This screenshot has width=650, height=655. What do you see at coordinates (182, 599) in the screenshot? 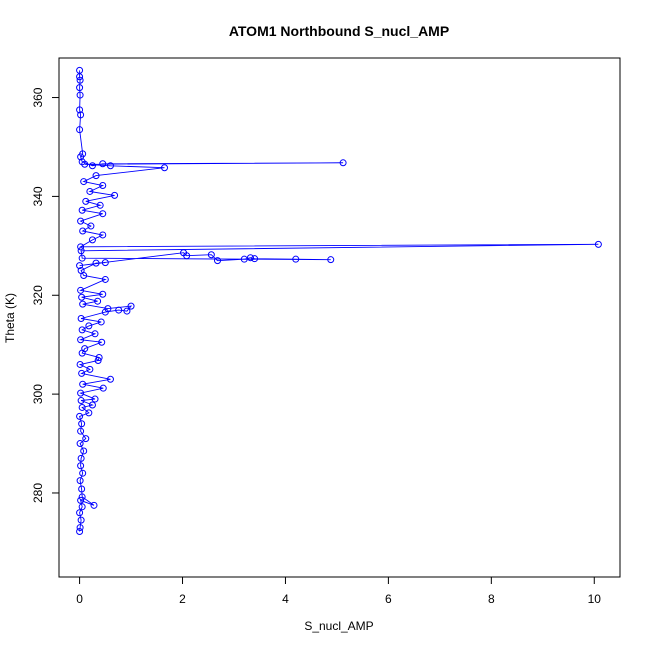
I see `x-tick-label: 2` at bounding box center [182, 599].